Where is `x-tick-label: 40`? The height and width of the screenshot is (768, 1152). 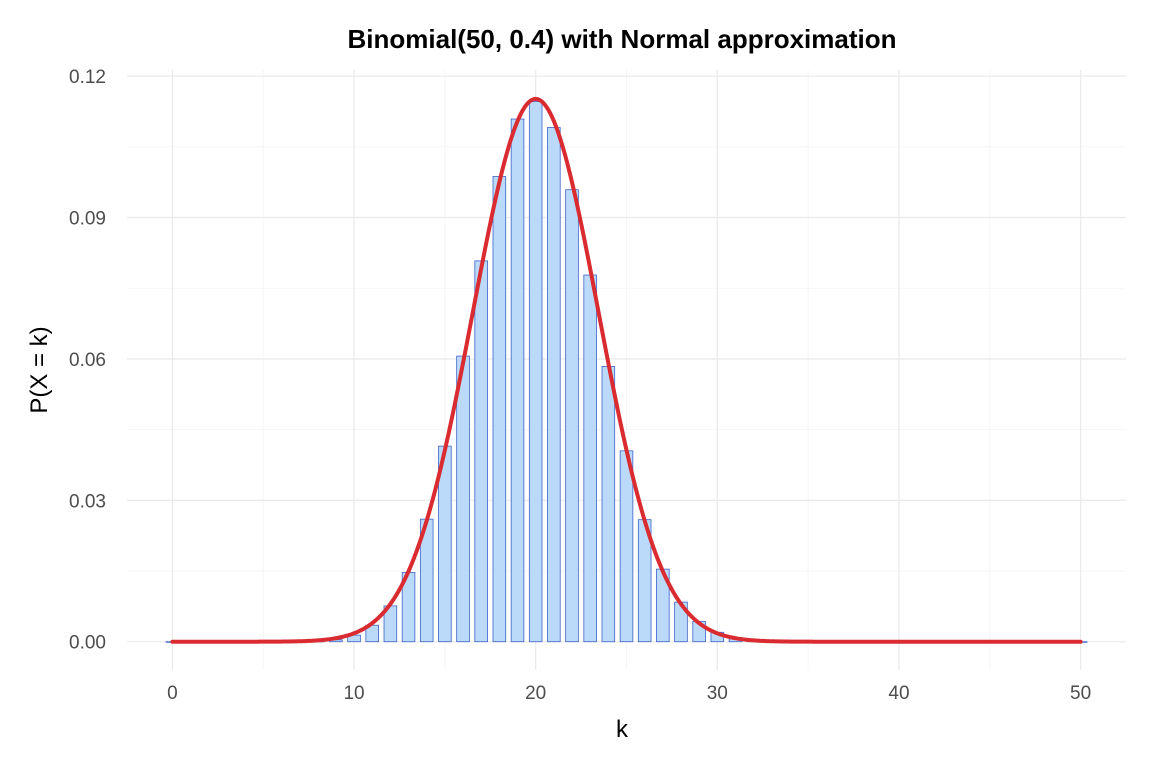 x-tick-label: 40 is located at coordinates (898, 693).